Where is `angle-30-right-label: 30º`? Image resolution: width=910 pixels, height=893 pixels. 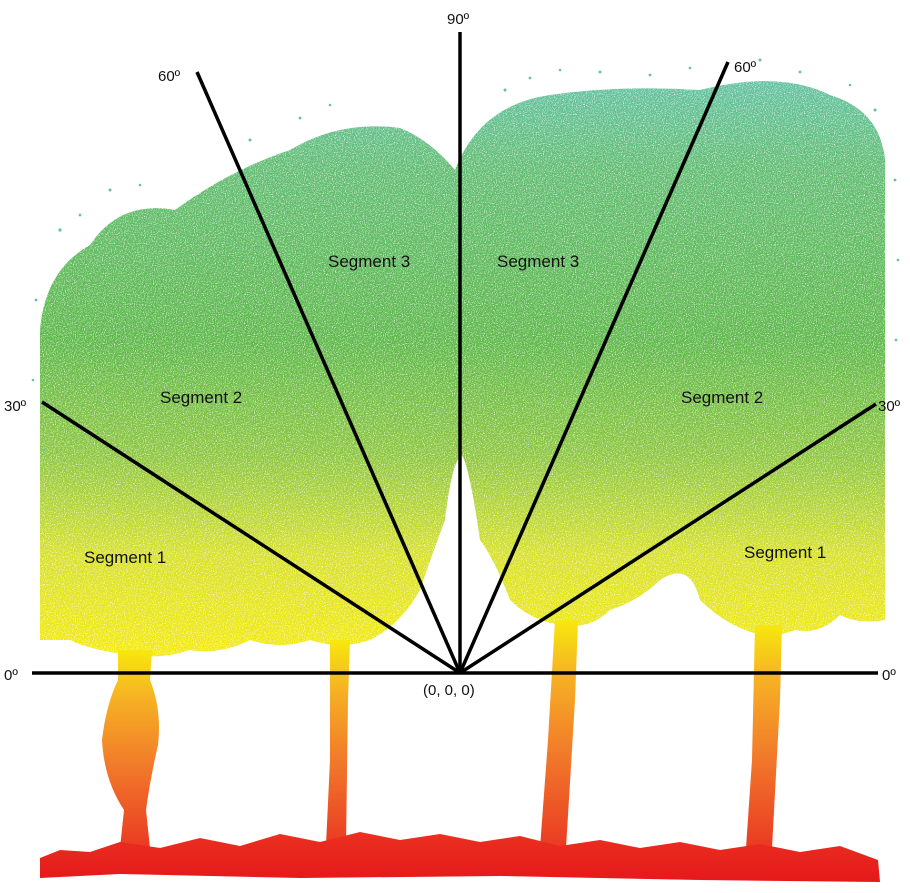
angle-30-right-label: 30º is located at coordinates (889, 406).